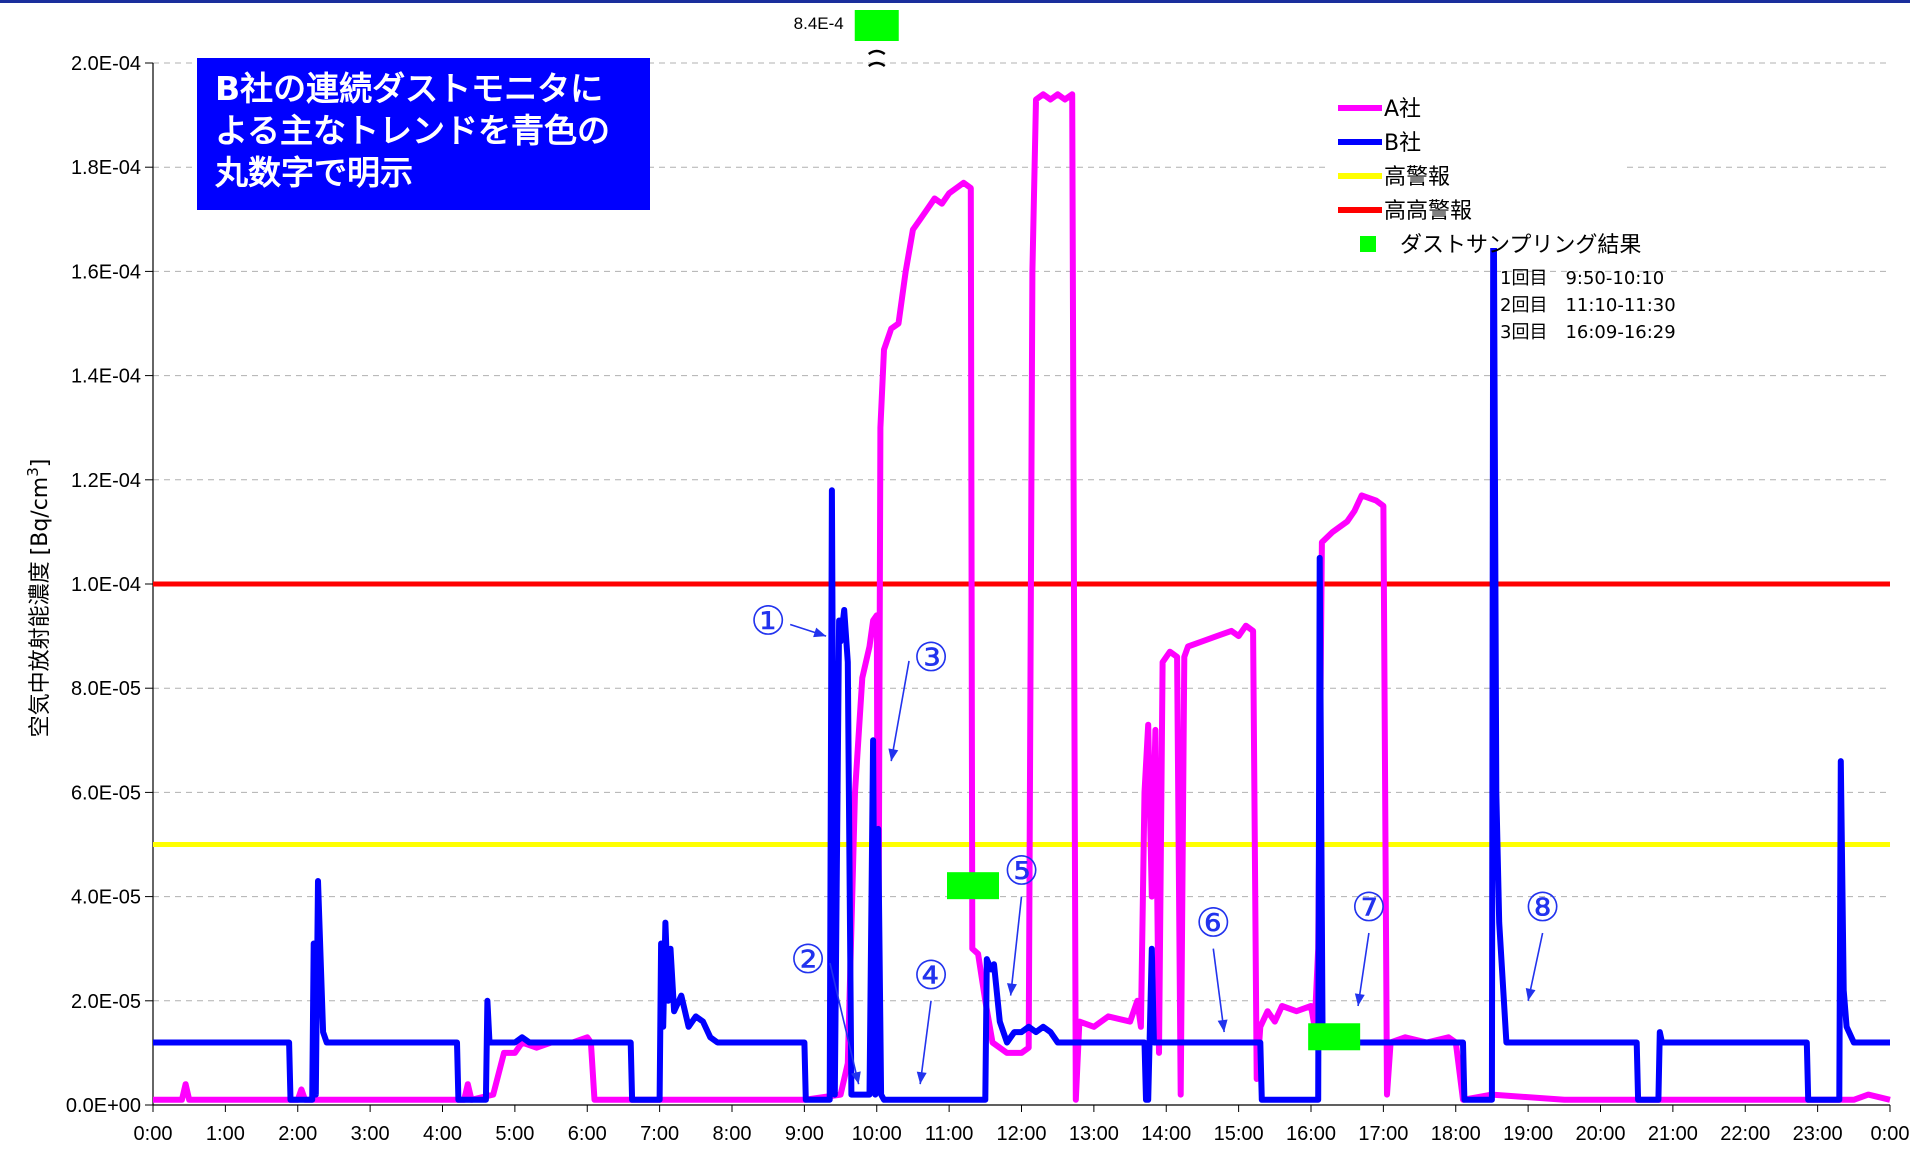 The width and height of the screenshot is (1910, 1153). What do you see at coordinates (106, 898) in the screenshot?
I see `y-tick-label: 4.0E-05` at bounding box center [106, 898].